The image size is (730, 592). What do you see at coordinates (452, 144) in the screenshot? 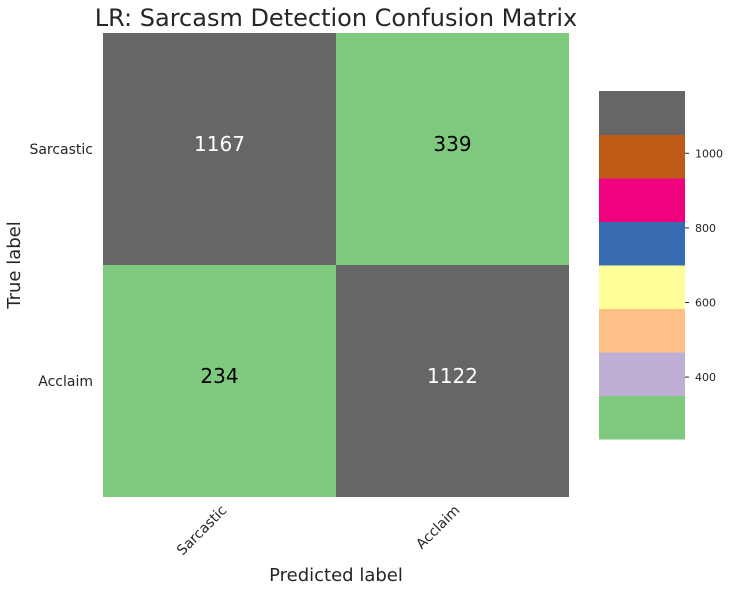
I see `cell-value-label: 339` at bounding box center [452, 144].